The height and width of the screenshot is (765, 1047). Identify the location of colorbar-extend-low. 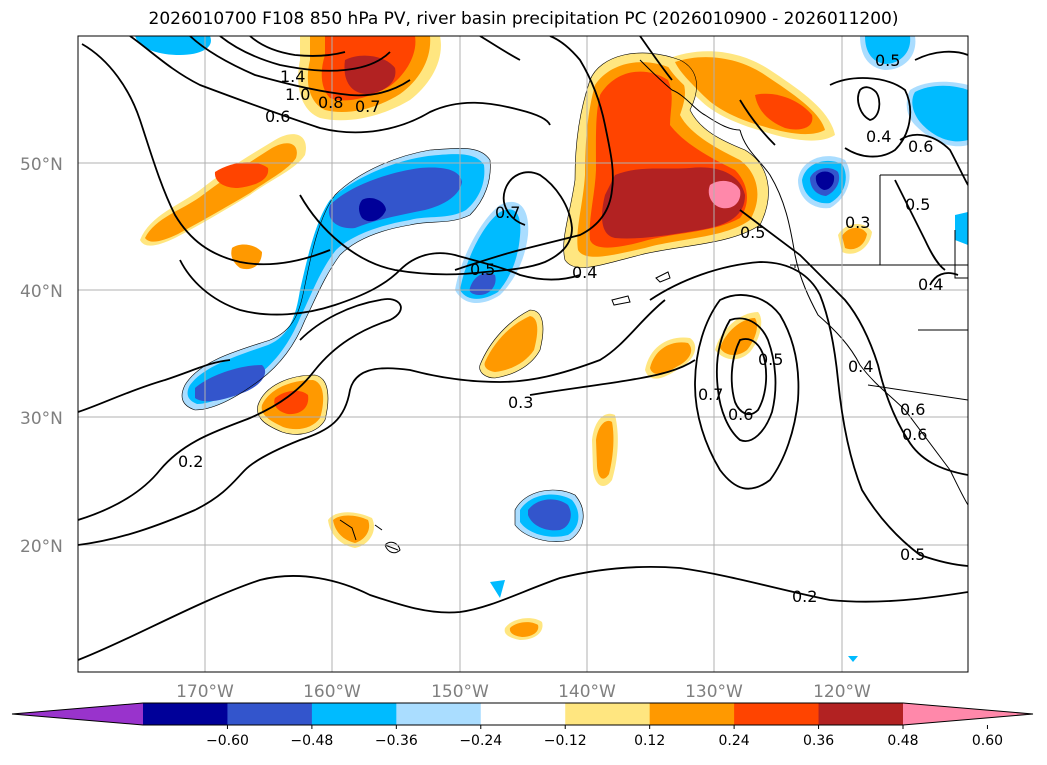
(77, 714).